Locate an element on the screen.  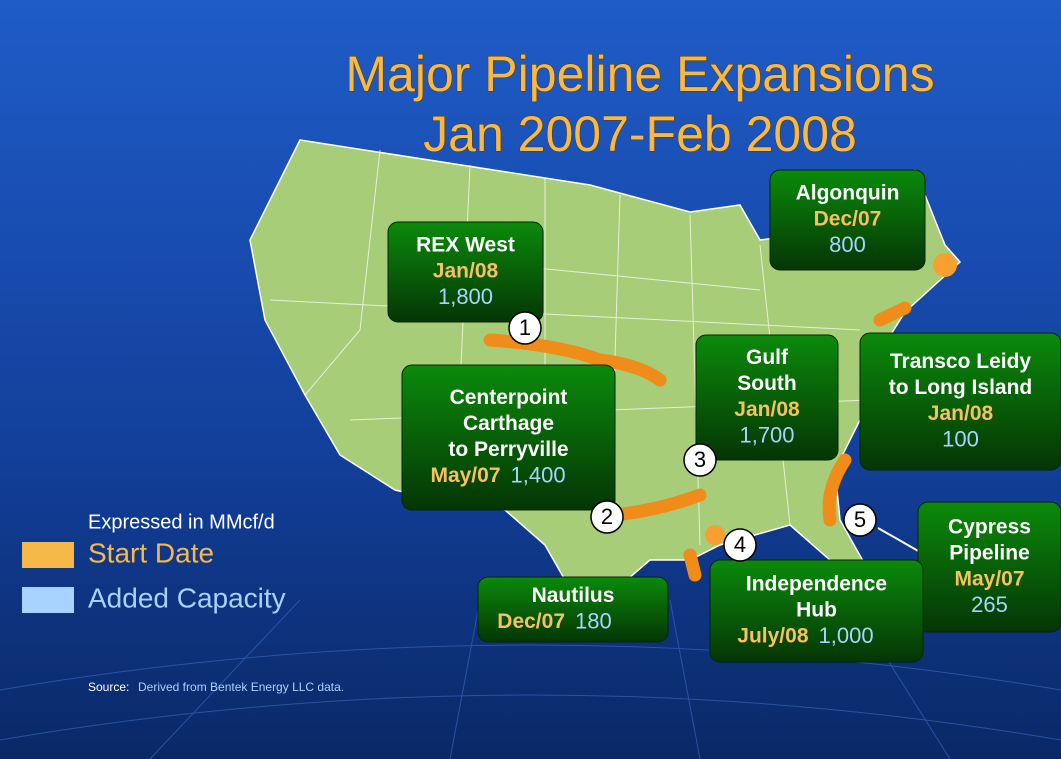
pipeline-date: July/08 is located at coordinates (773, 636).